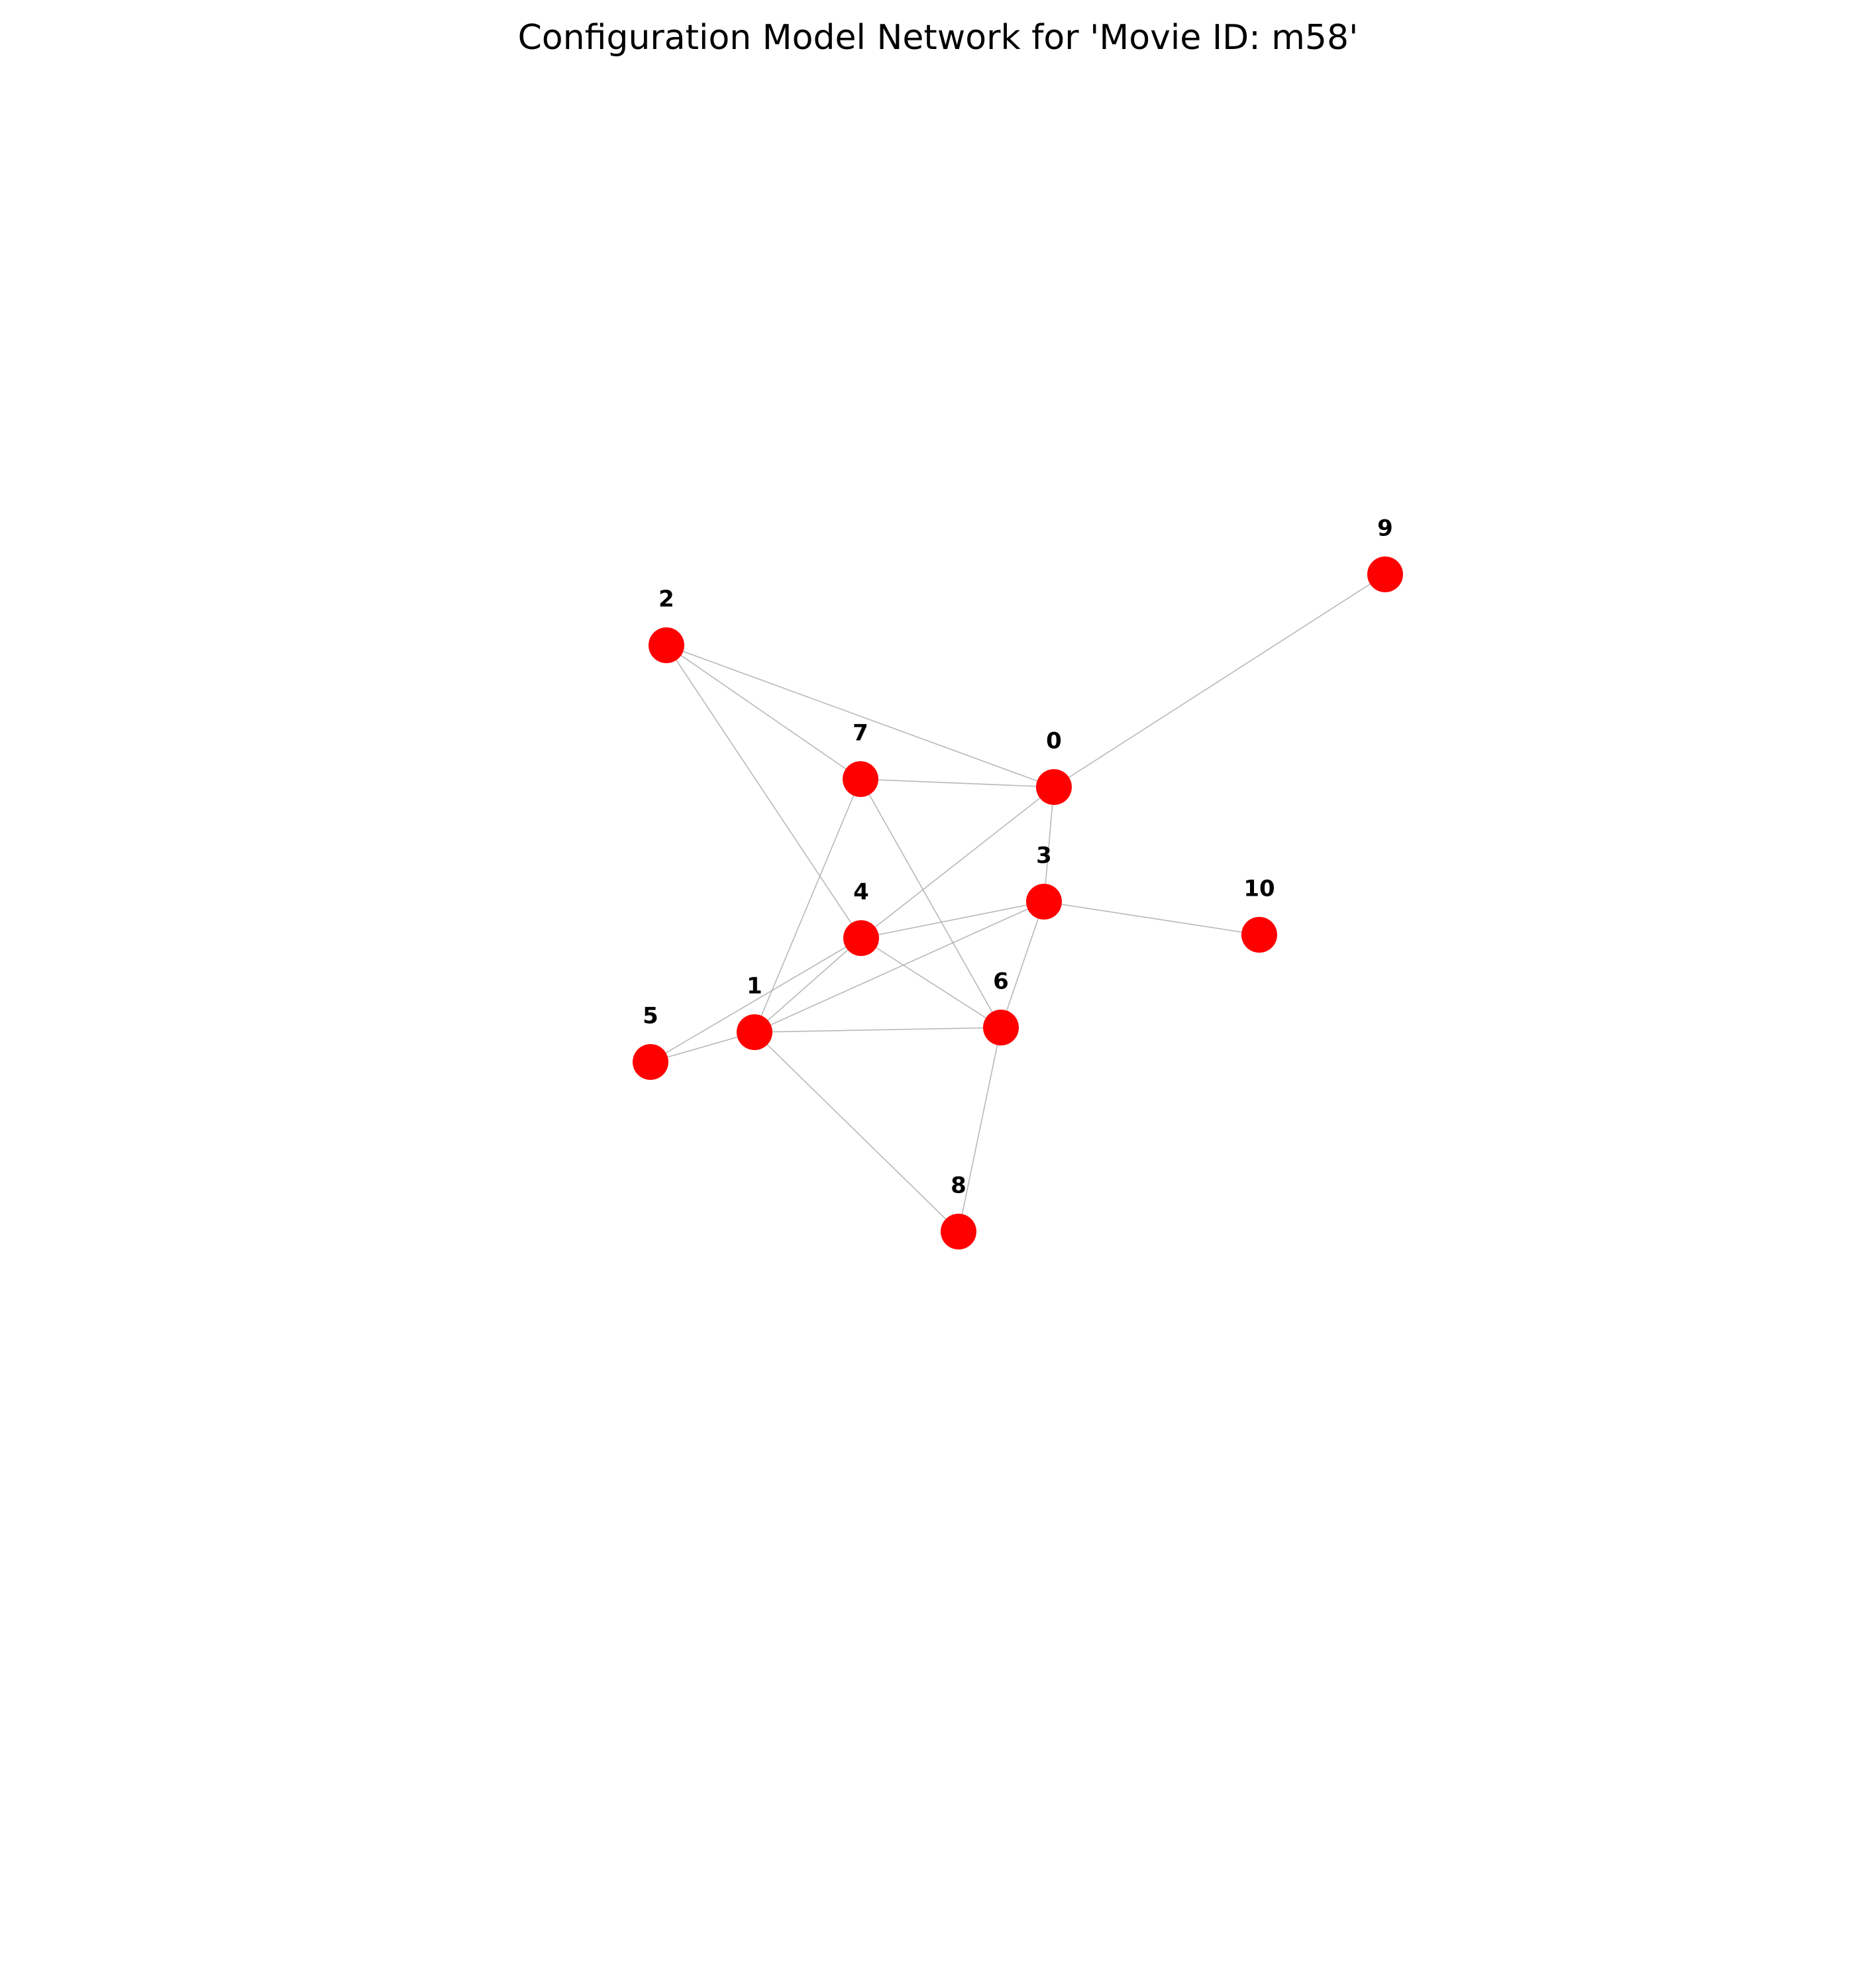 Image resolution: width=1876 pixels, height=1961 pixels. I want to click on edge-layer, so click(1018, 903).